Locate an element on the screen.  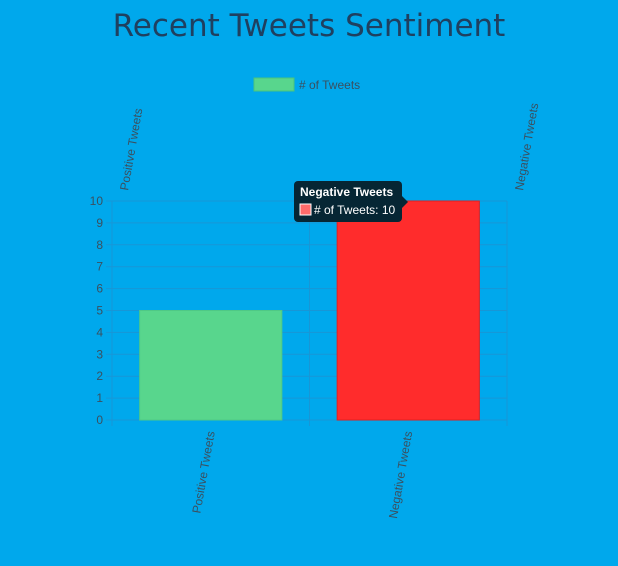
y-tick-label: 8 is located at coordinates (99, 245).